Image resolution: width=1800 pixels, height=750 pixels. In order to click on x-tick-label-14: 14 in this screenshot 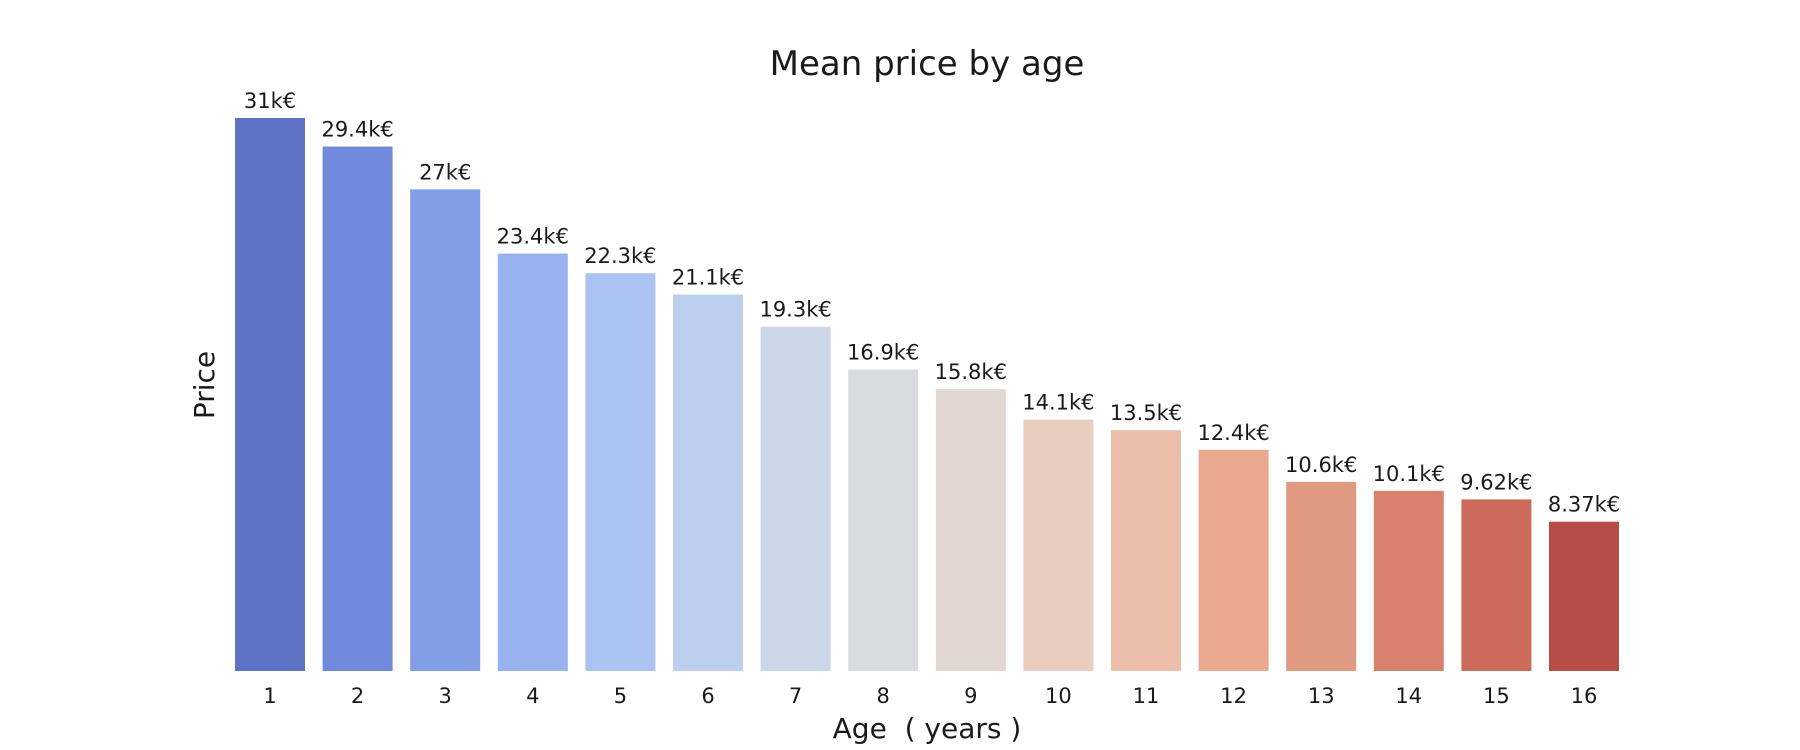, I will do `click(1408, 696)`.